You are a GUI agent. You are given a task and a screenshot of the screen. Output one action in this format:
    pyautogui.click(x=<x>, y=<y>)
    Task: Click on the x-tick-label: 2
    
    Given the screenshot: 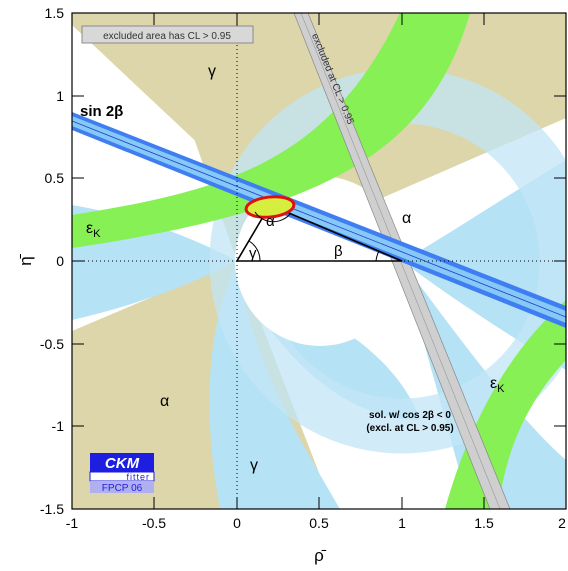 What is the action you would take?
    pyautogui.click(x=562, y=523)
    